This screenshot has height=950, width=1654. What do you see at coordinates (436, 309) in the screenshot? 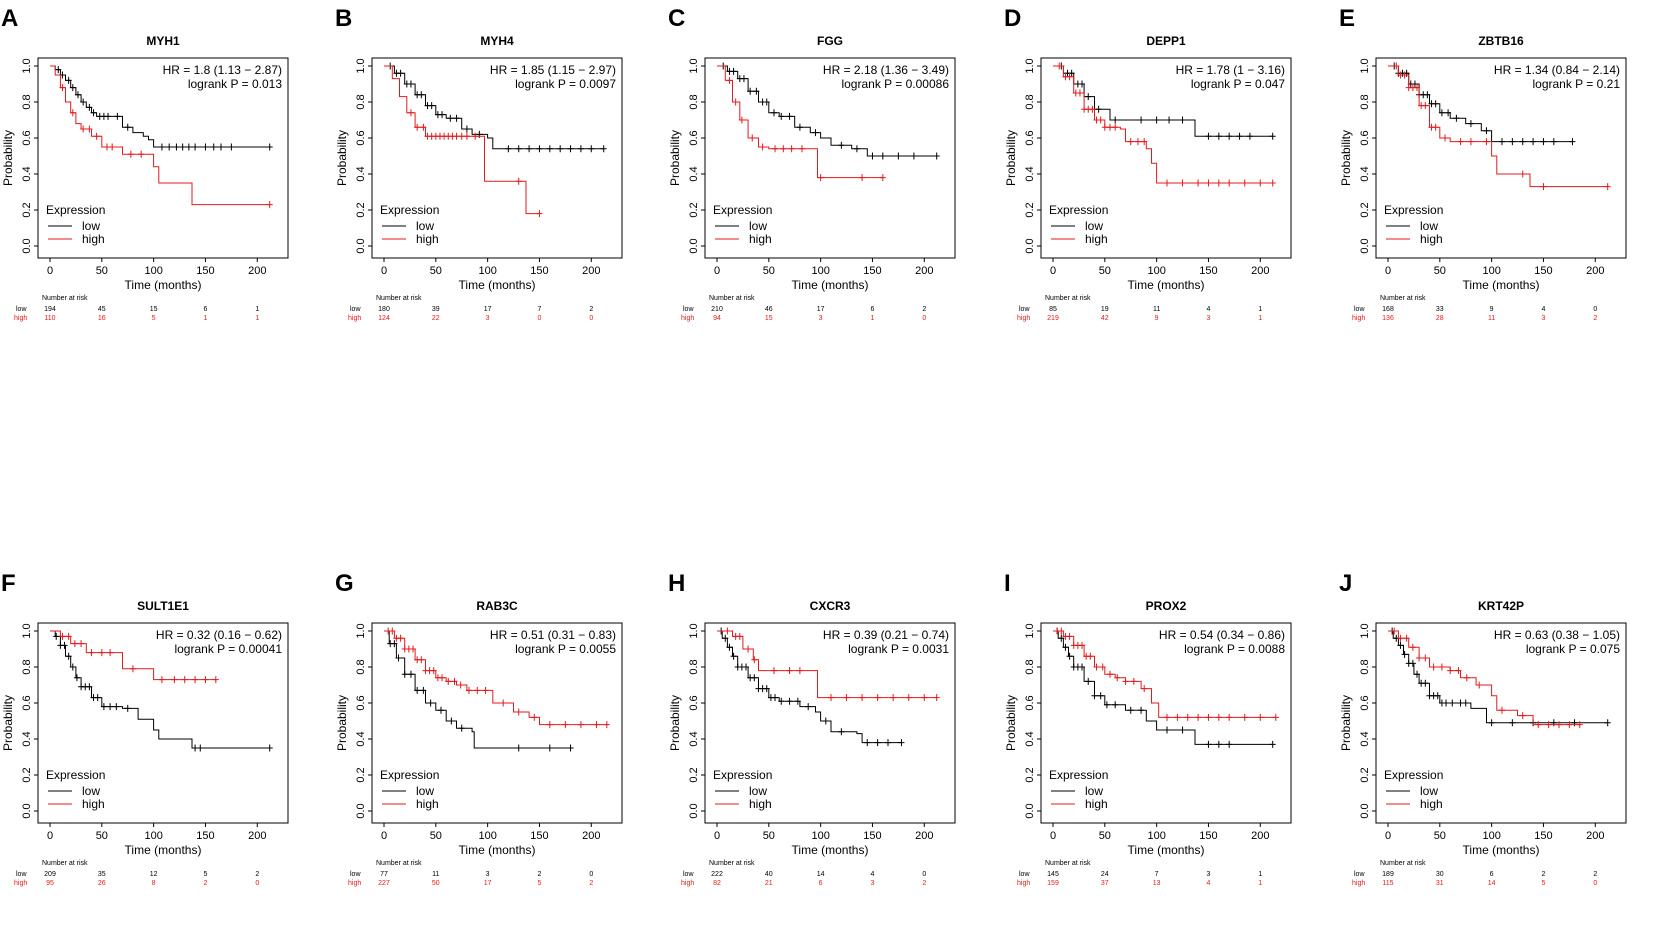
I see `risk-count-low: 39` at bounding box center [436, 309].